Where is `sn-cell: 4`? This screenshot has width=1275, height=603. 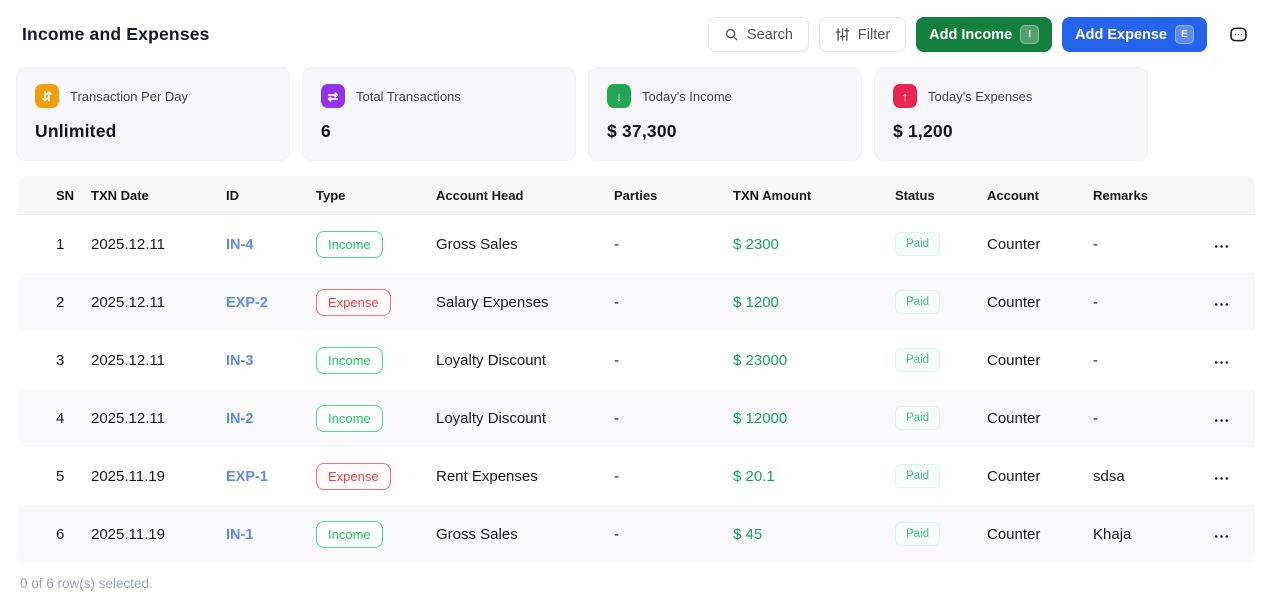 sn-cell: 4 is located at coordinates (60, 418).